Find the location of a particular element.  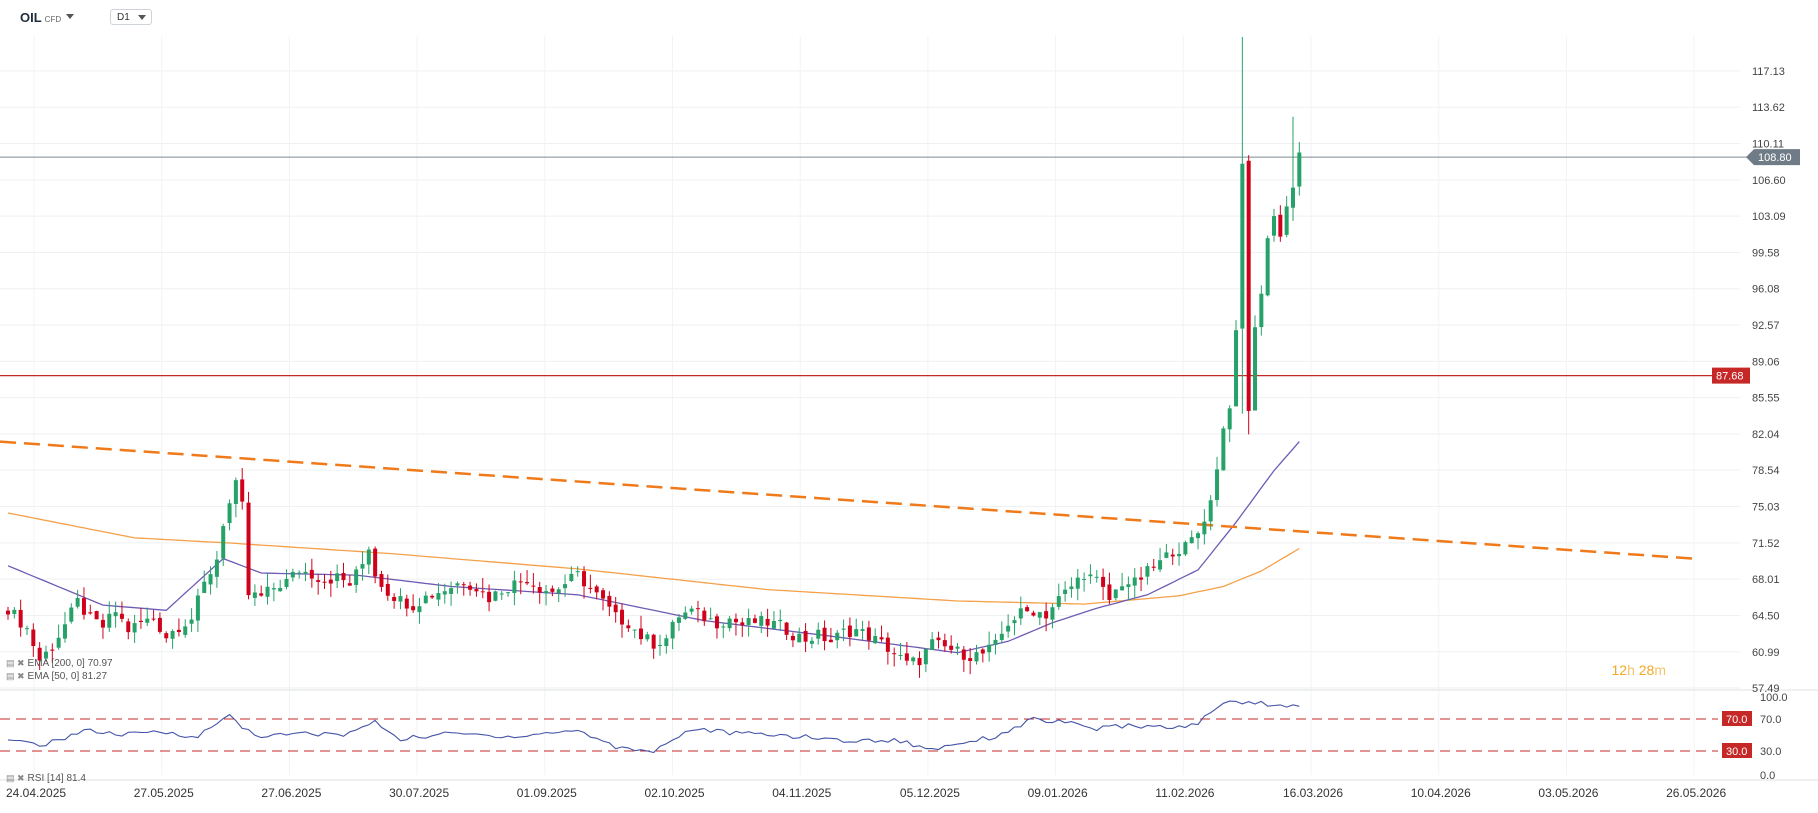

y-tick-label: 71.52 is located at coordinates (1766, 544).